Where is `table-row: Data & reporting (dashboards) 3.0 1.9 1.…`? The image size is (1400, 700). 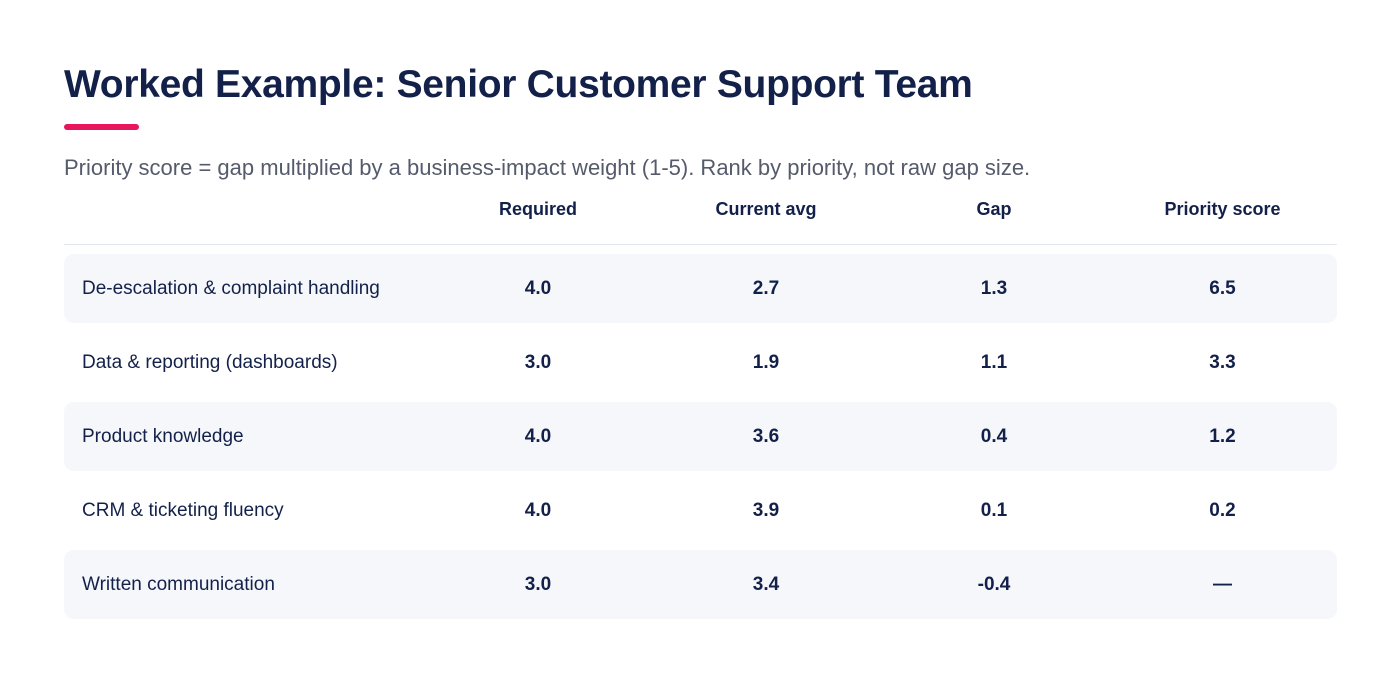
table-row: Data & reporting (dashboards) 3.0 1.9 1.… is located at coordinates (700, 362).